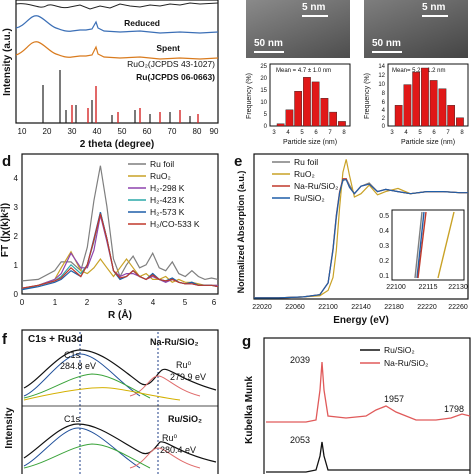 The width and height of the screenshot is (474, 474). I want to click on xps-top-green, so click(87, 386).